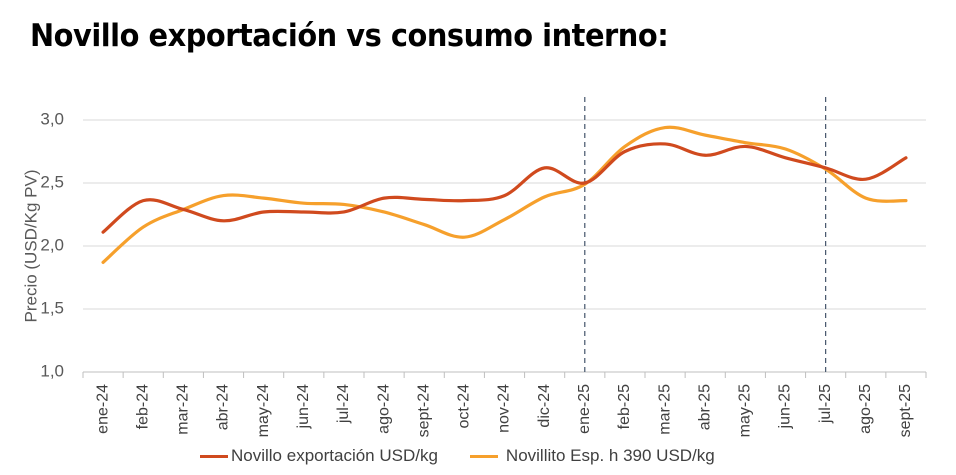 The width and height of the screenshot is (956, 475). I want to click on x-tick-label: may-24, so click(263, 410).